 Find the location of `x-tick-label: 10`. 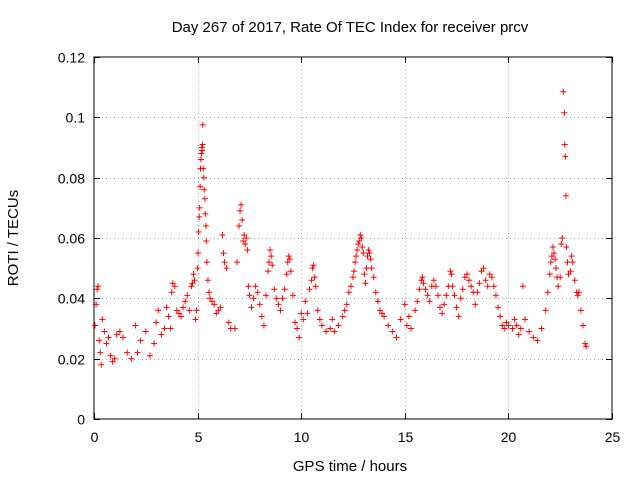

x-tick-label: 10 is located at coordinates (302, 437).